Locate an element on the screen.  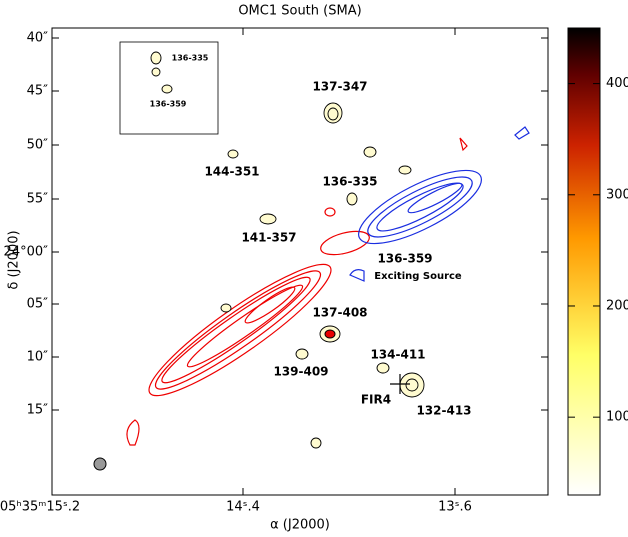
x-axis-label: α (J2000) is located at coordinates (300, 525).